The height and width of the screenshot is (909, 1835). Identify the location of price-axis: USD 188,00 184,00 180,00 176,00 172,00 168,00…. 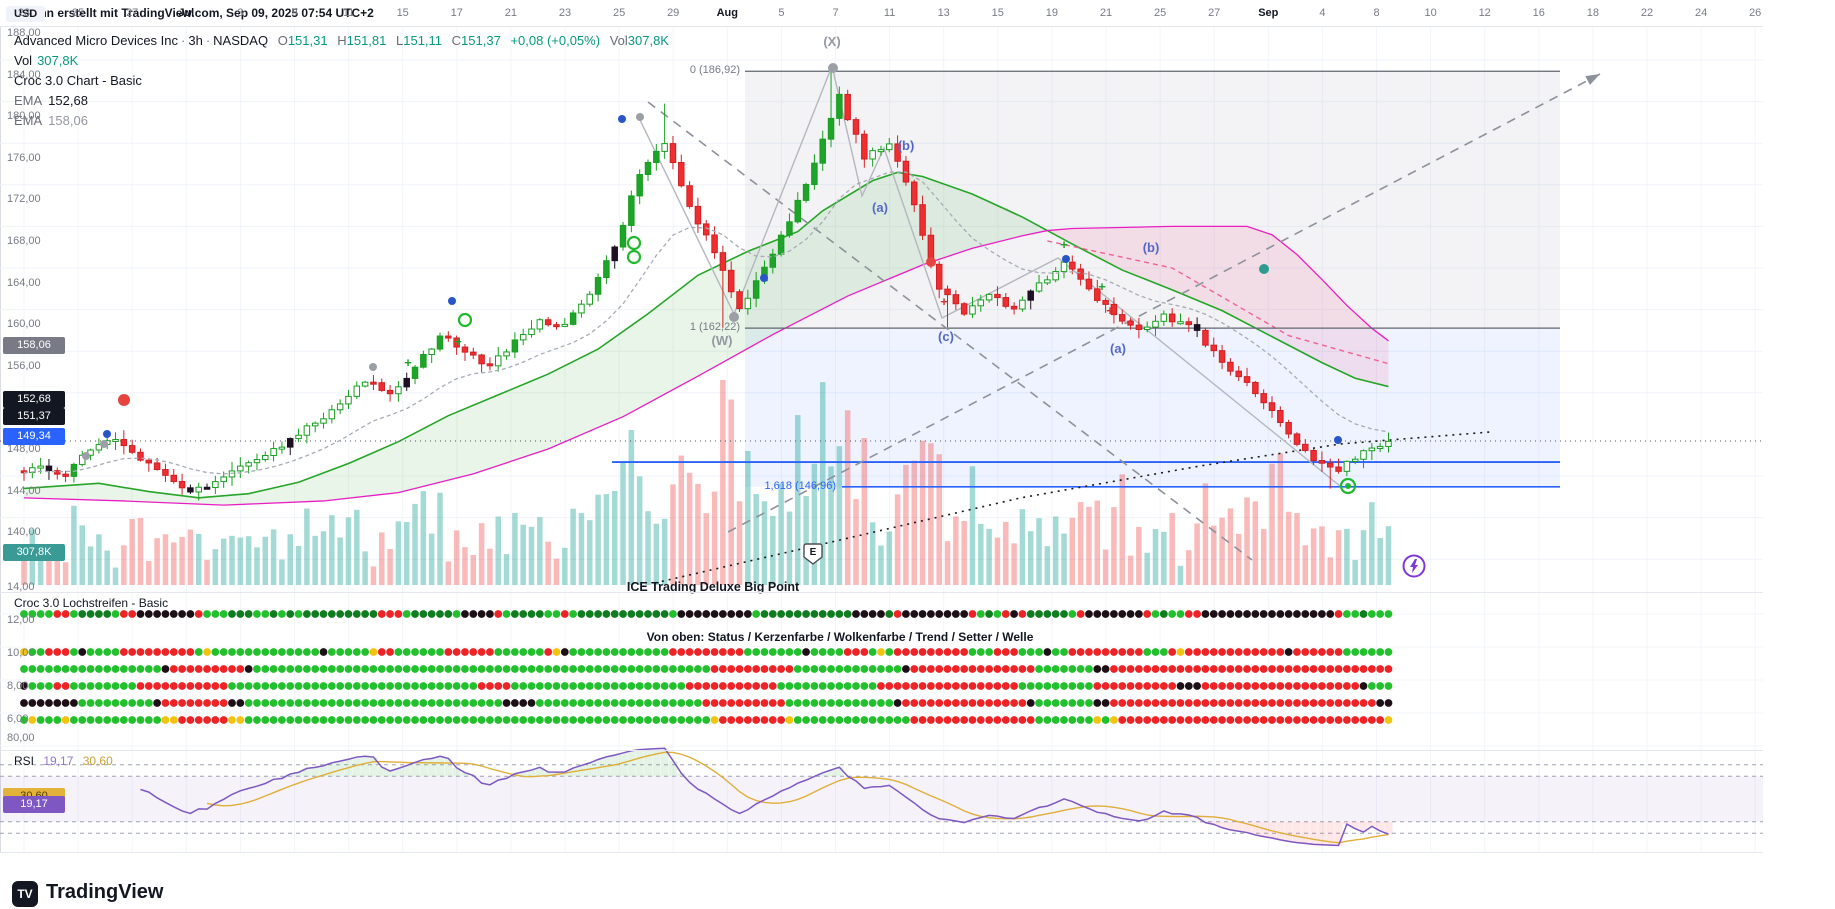
(36, 426).